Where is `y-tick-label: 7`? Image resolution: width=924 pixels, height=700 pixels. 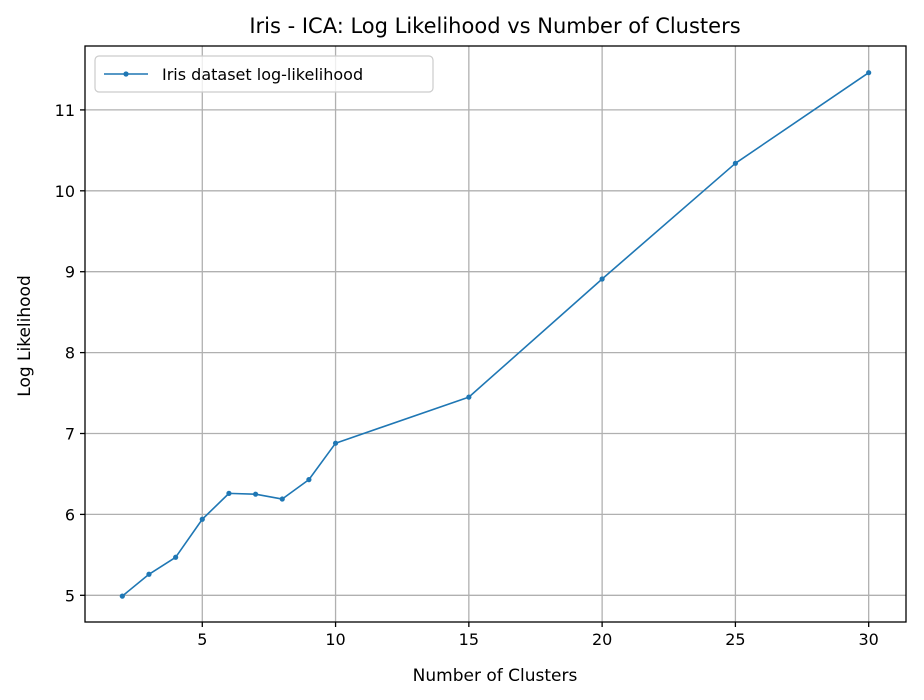 y-tick-label: 7 is located at coordinates (70, 434).